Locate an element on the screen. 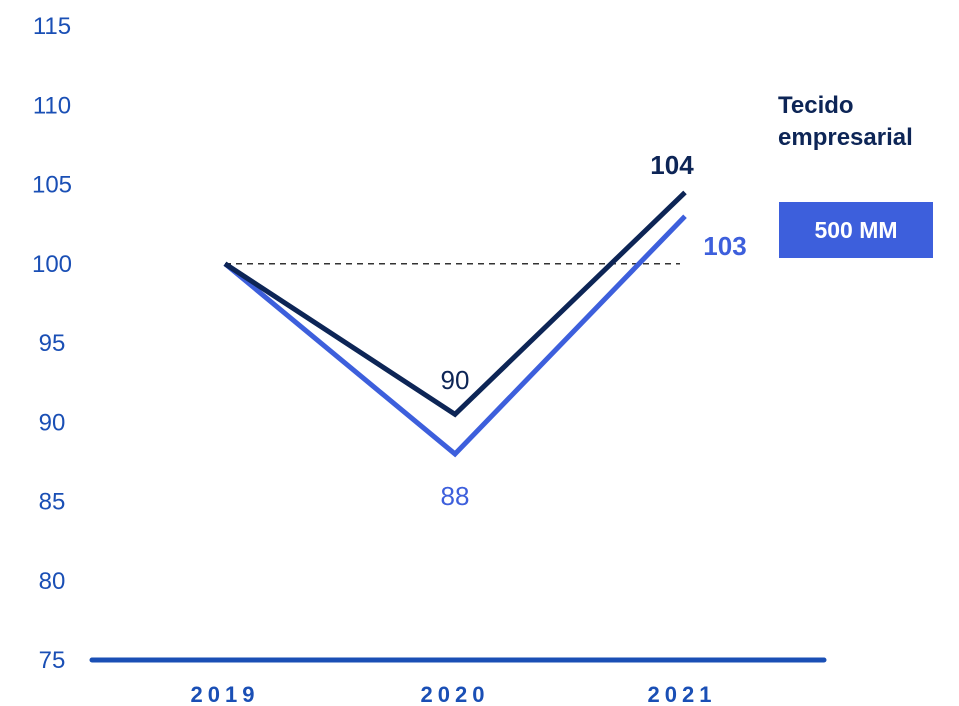  y-tick-label: 75 is located at coordinates (52, 660).